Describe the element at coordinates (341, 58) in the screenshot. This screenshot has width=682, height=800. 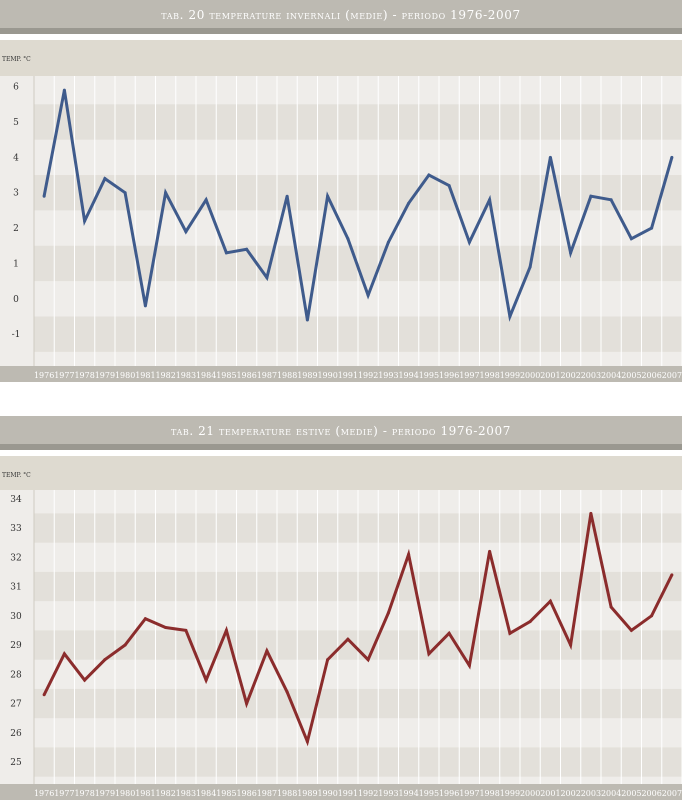
I see `header-strip` at that location.